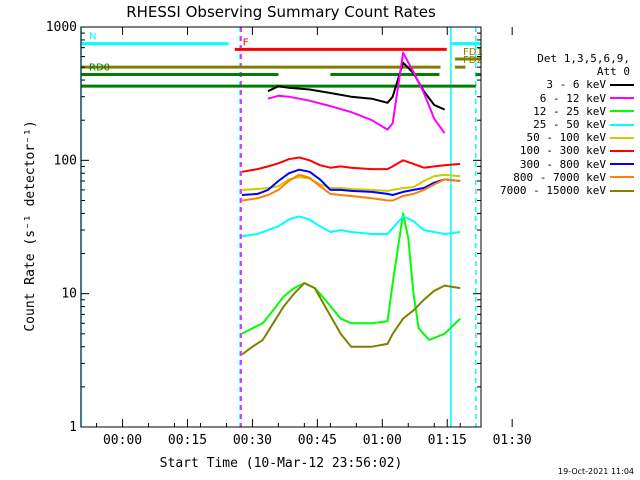 The width and height of the screenshot is (640, 480). Describe the element at coordinates (576, 85) in the screenshot. I see `legend-label-0: 3 - 6 keV` at that location.